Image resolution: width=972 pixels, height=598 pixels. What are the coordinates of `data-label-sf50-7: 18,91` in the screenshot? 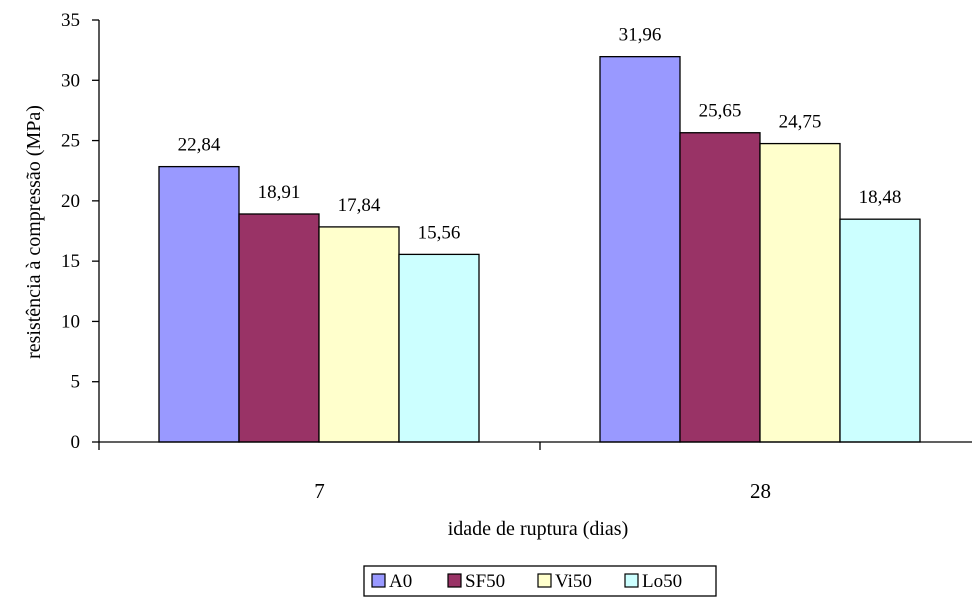 It's located at (279, 192).